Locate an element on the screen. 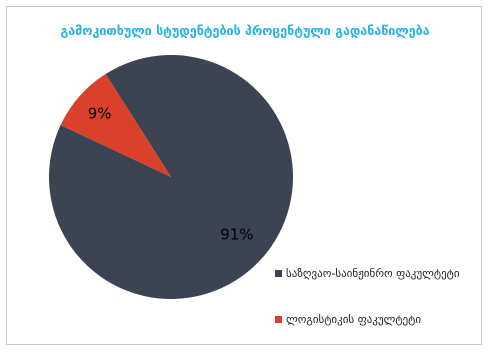 This screenshot has width=490, height=353. legend-item-logistics: ლოგისტიკის ფაკულტეტი is located at coordinates (348, 319).